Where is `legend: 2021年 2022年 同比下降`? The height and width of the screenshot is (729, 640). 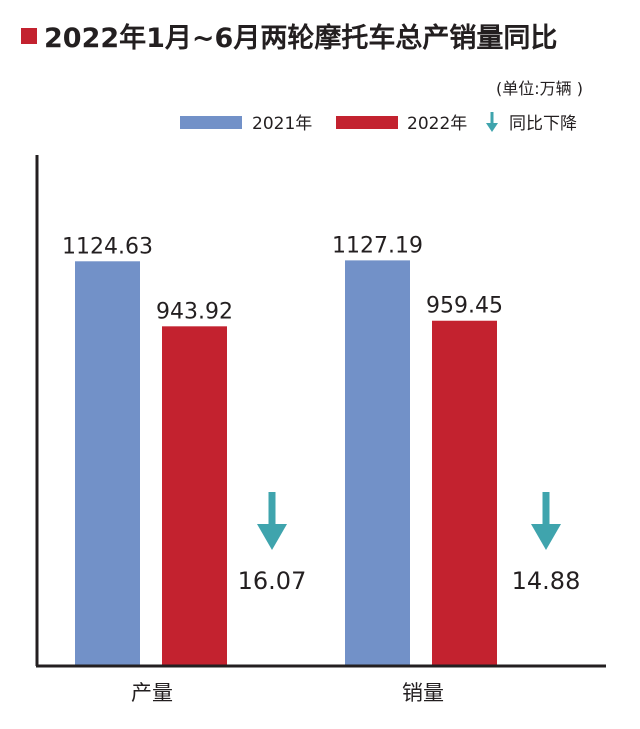 legend: 2021年 2022年 同比下降 is located at coordinates (378, 123).